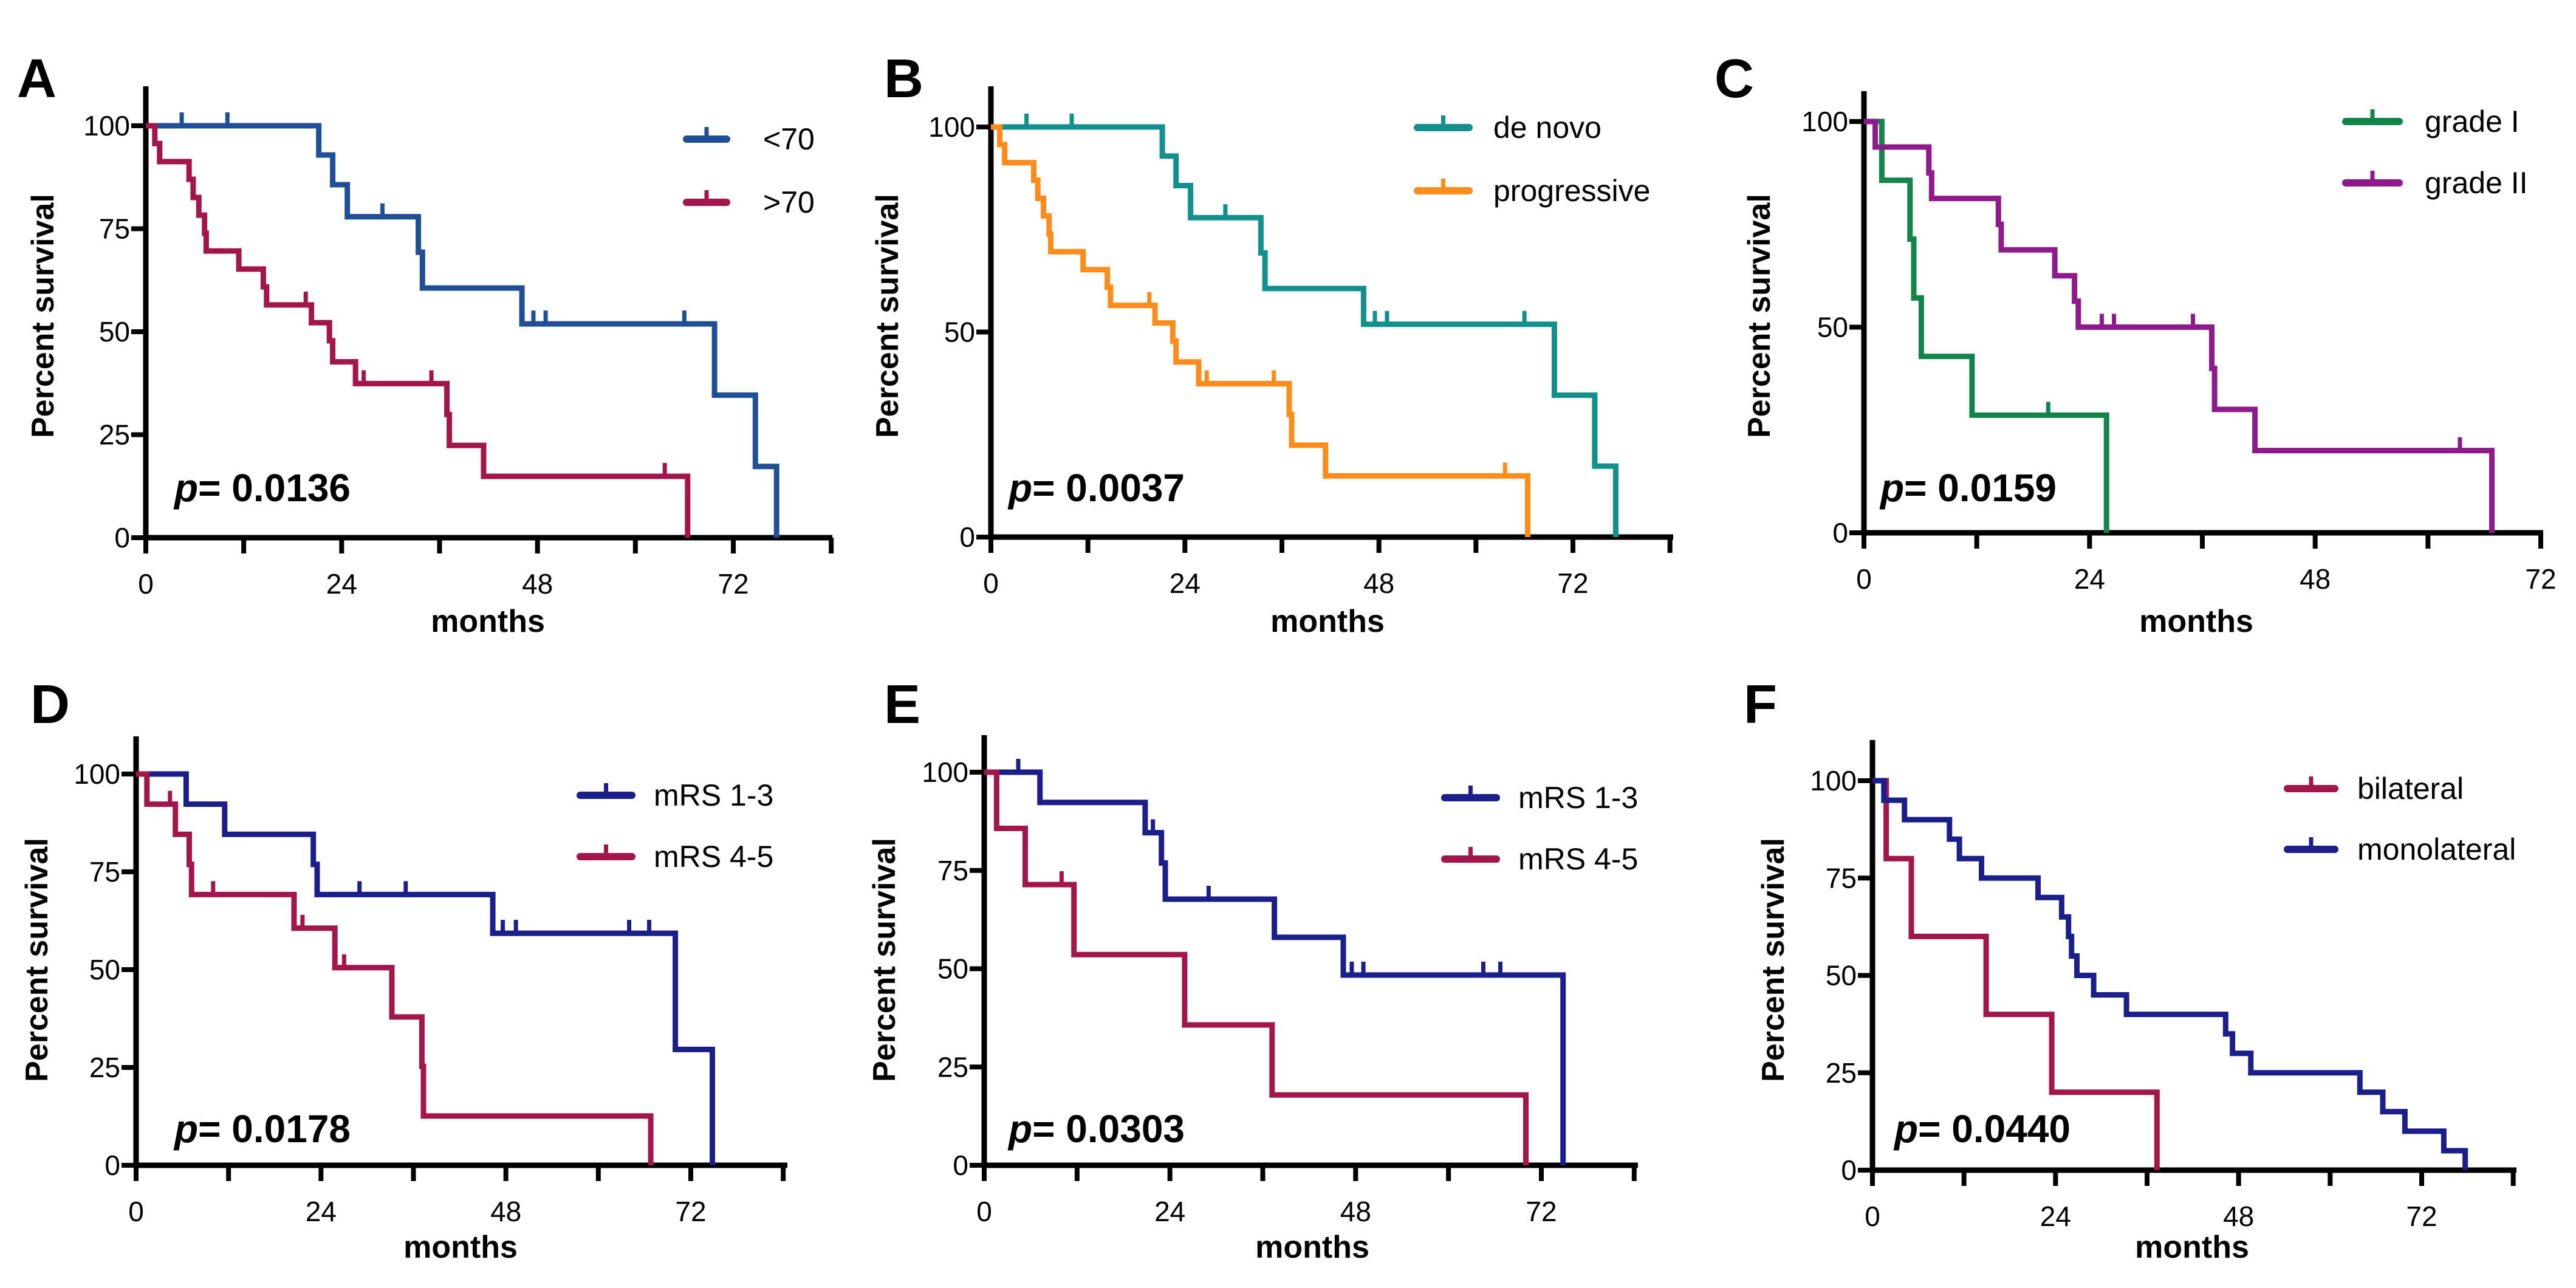  I want to click on legend-label: >70, so click(789, 202).